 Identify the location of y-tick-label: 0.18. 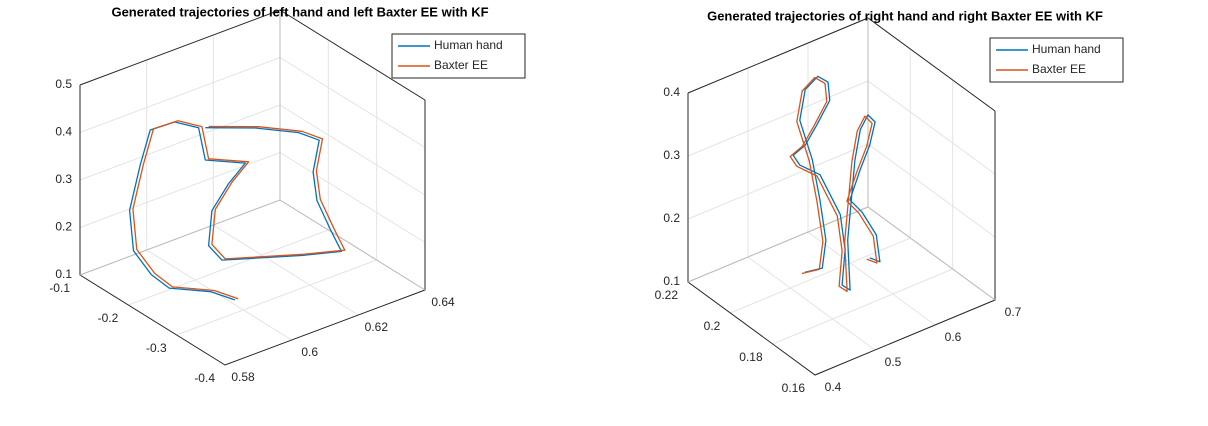
(751, 357).